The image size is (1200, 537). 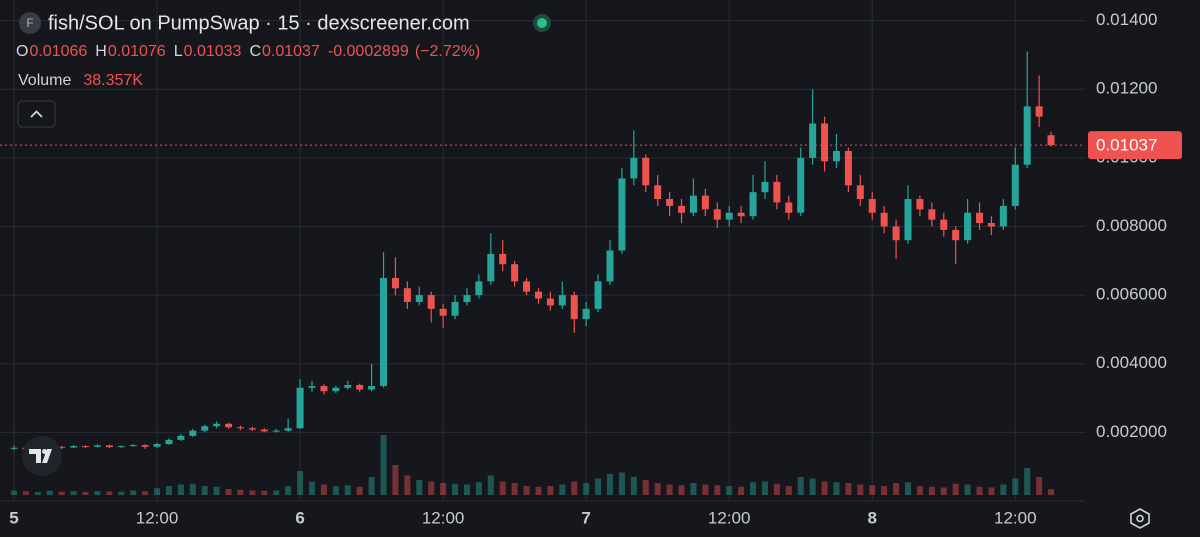 What do you see at coordinates (178, 51) in the screenshot?
I see `legend-key: L` at bounding box center [178, 51].